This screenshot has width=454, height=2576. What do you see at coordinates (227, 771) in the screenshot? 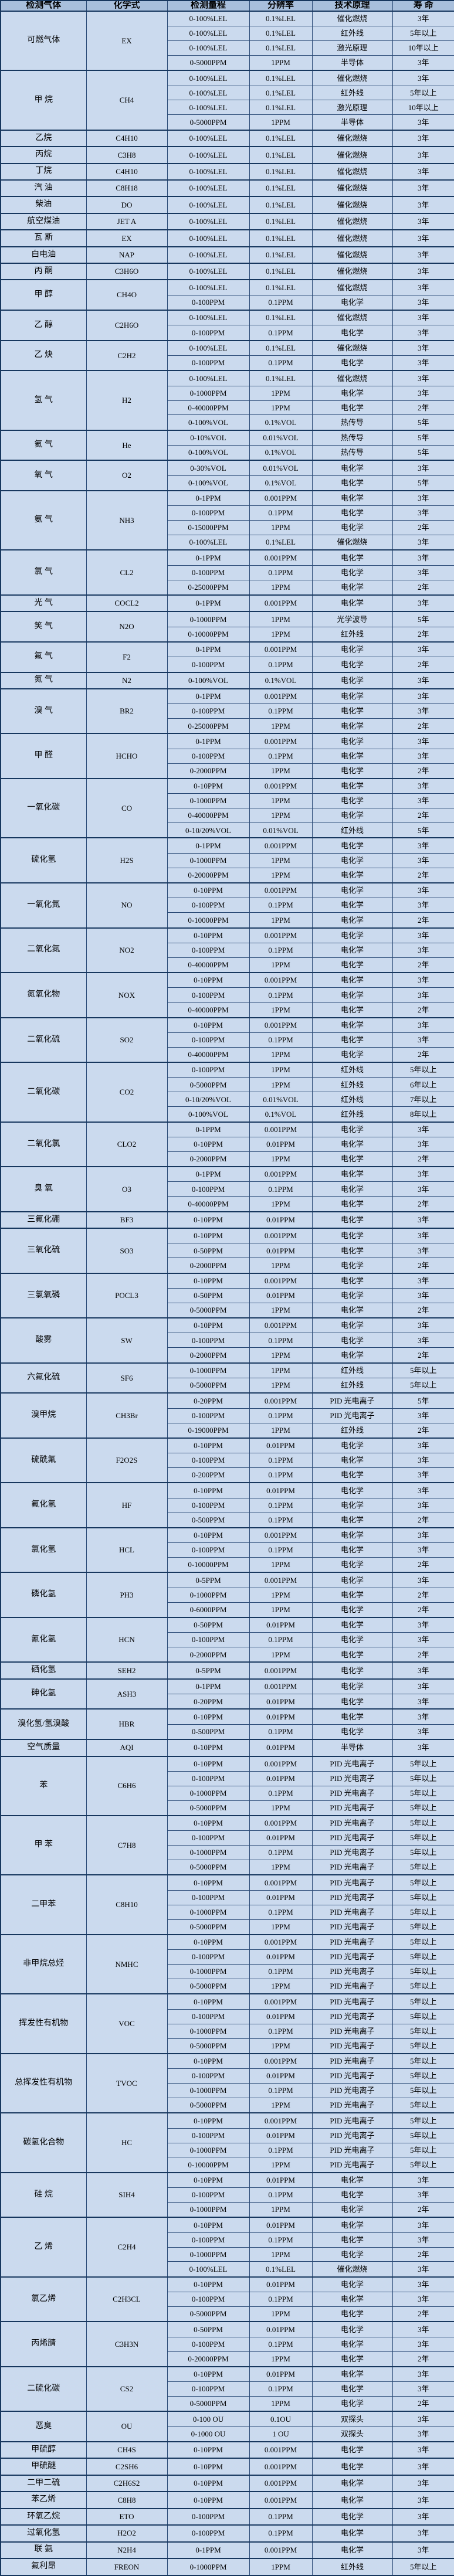
I see `table-row: 0-2000PPM 1PPM 电化学 2年` at bounding box center [227, 771].